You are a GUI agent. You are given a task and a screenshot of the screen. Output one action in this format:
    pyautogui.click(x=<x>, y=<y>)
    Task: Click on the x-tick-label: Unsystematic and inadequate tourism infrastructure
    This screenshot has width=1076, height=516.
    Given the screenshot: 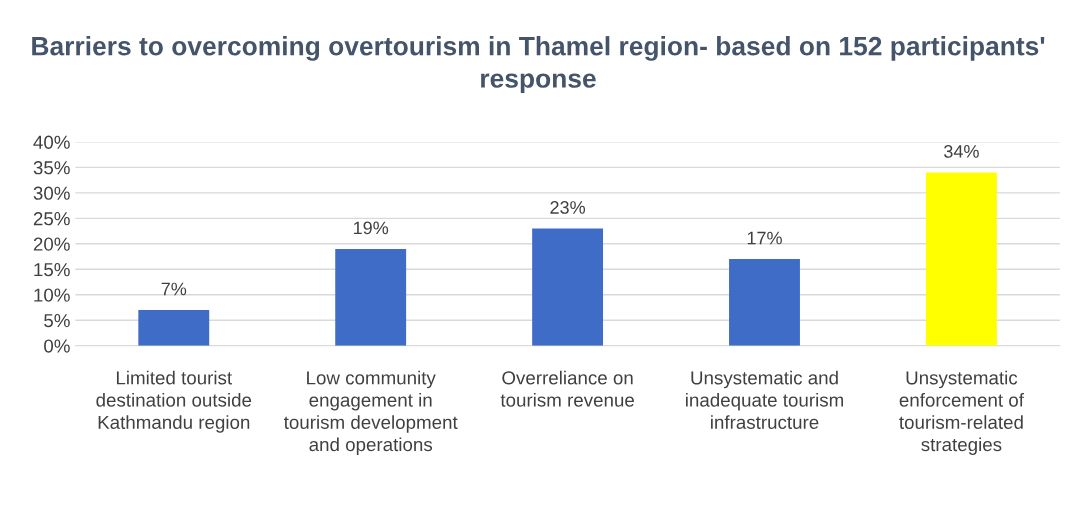 What is the action you would take?
    pyautogui.click(x=765, y=399)
    